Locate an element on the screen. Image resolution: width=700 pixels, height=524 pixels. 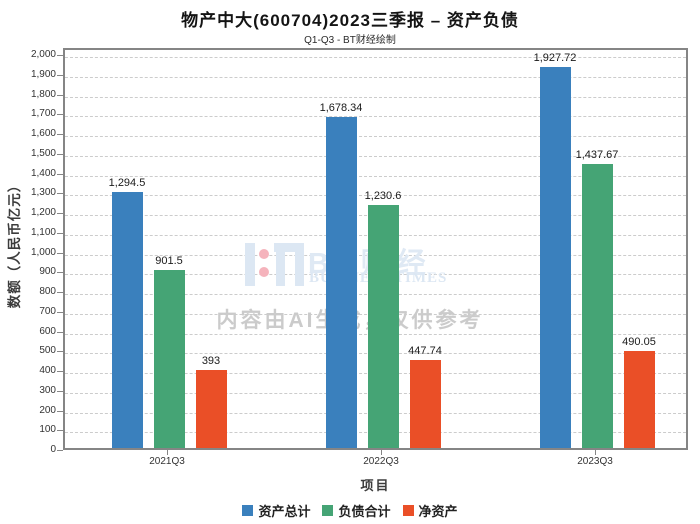
y-axis-tick-label: 0 is located at coordinates (53, 449).